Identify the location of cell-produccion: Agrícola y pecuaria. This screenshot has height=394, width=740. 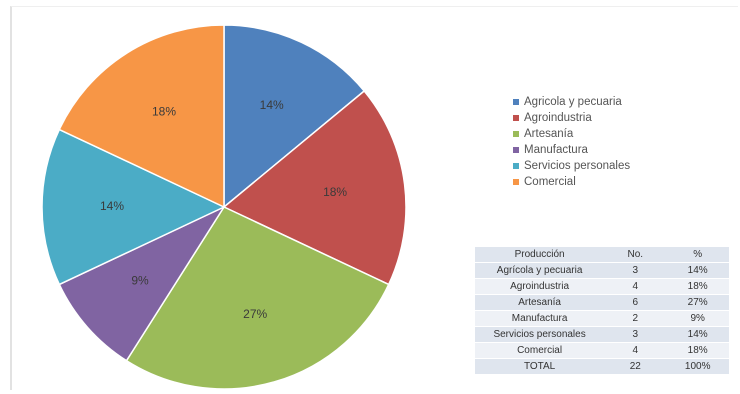
(539, 271).